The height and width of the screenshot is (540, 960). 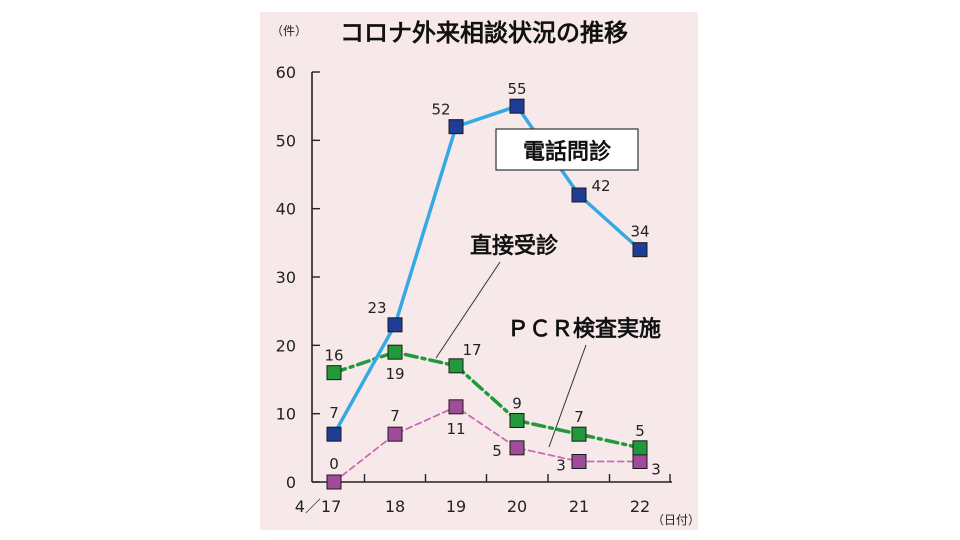 I want to click on data-label: 55, so click(x=516, y=89).